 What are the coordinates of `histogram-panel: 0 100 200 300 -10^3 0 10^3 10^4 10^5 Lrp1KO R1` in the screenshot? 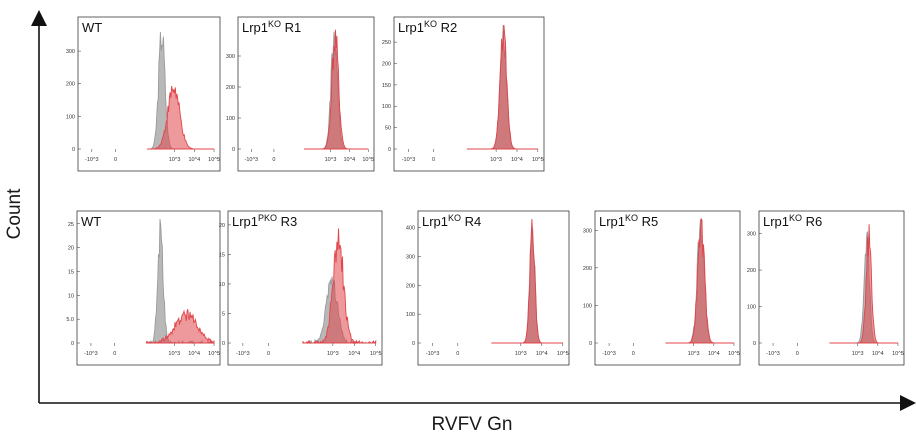 It's located at (300, 94).